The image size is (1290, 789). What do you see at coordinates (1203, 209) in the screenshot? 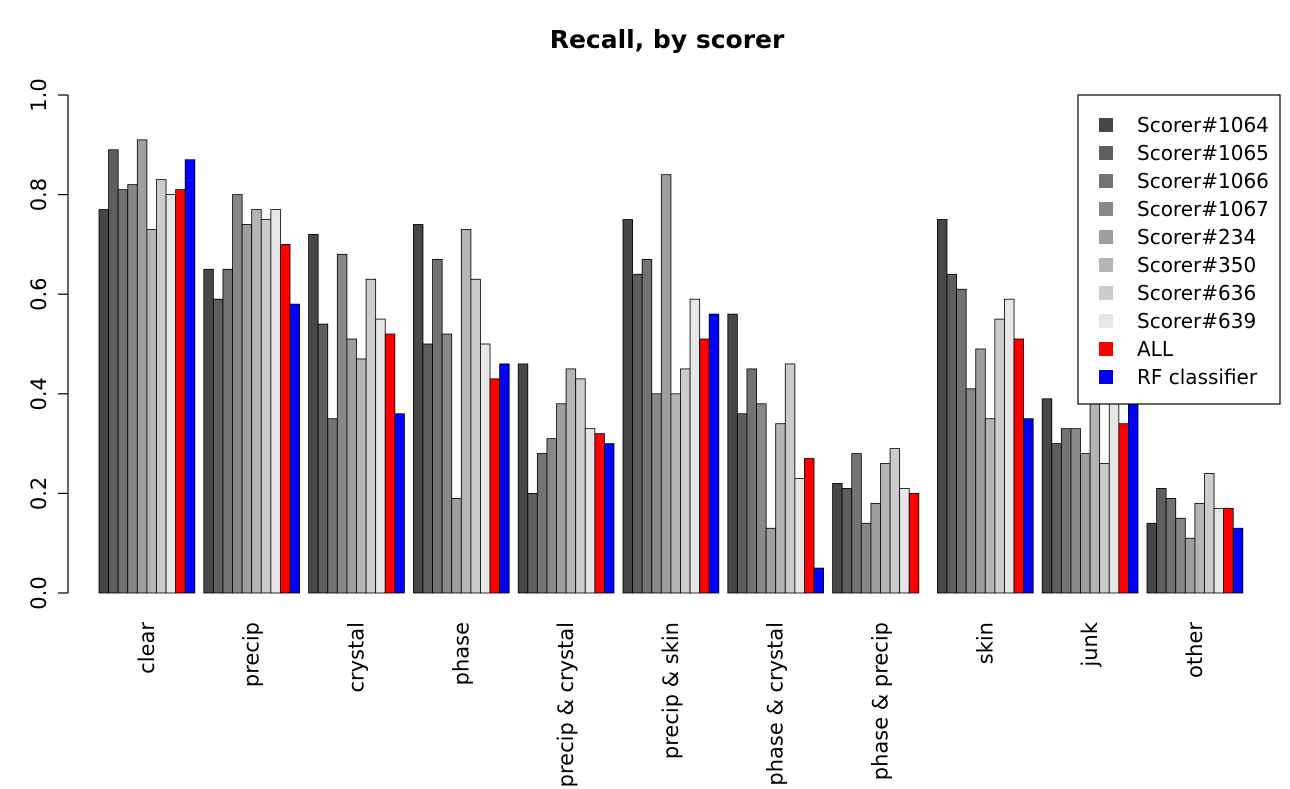
I see `legend-label: Scorer#1067` at bounding box center [1203, 209].